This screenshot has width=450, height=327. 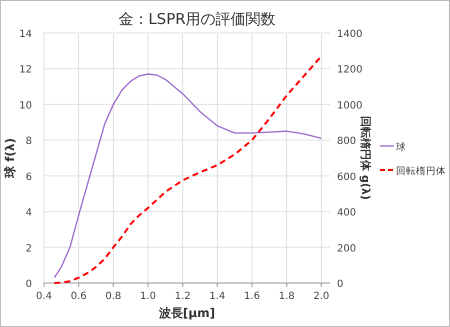 I want to click on y-tick-label: 2, so click(x=29, y=248).